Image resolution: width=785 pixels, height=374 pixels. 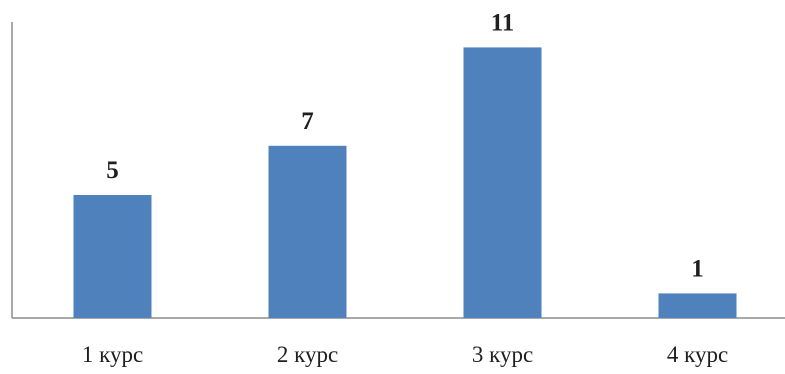 I want to click on data-label-3: 11, so click(x=503, y=22).